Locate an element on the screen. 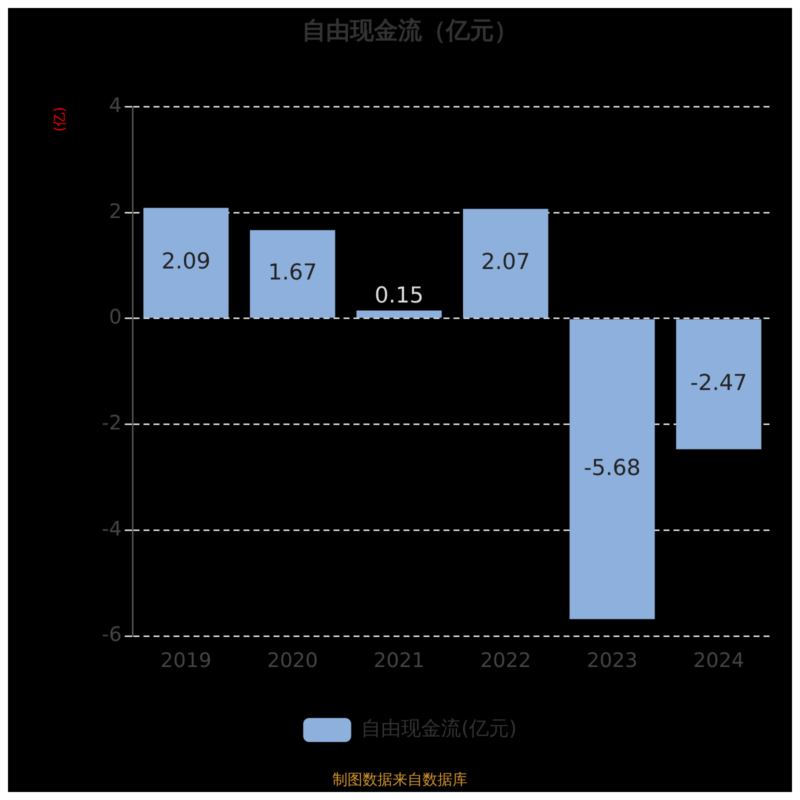 The width and height of the screenshot is (800, 800). y-axis-title: (亿) is located at coordinates (60, 119).